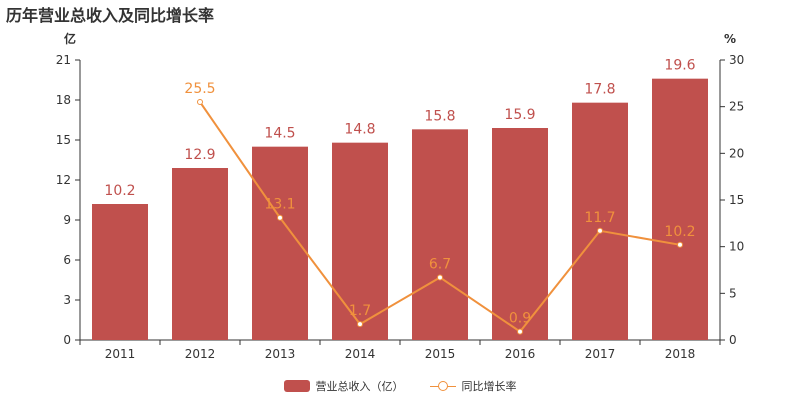 The width and height of the screenshot is (800, 400). What do you see at coordinates (279, 205) in the screenshot?
I see `growth-value-label: 13.1` at bounding box center [279, 205].